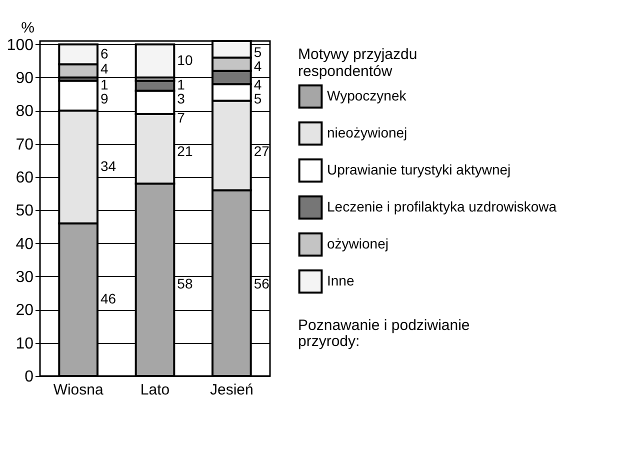 Image resolution: width=621 pixels, height=450 pixels. Describe the element at coordinates (384, 333) in the screenshot. I see `text: Poznawanie i podziwianie przyrody:` at that location.